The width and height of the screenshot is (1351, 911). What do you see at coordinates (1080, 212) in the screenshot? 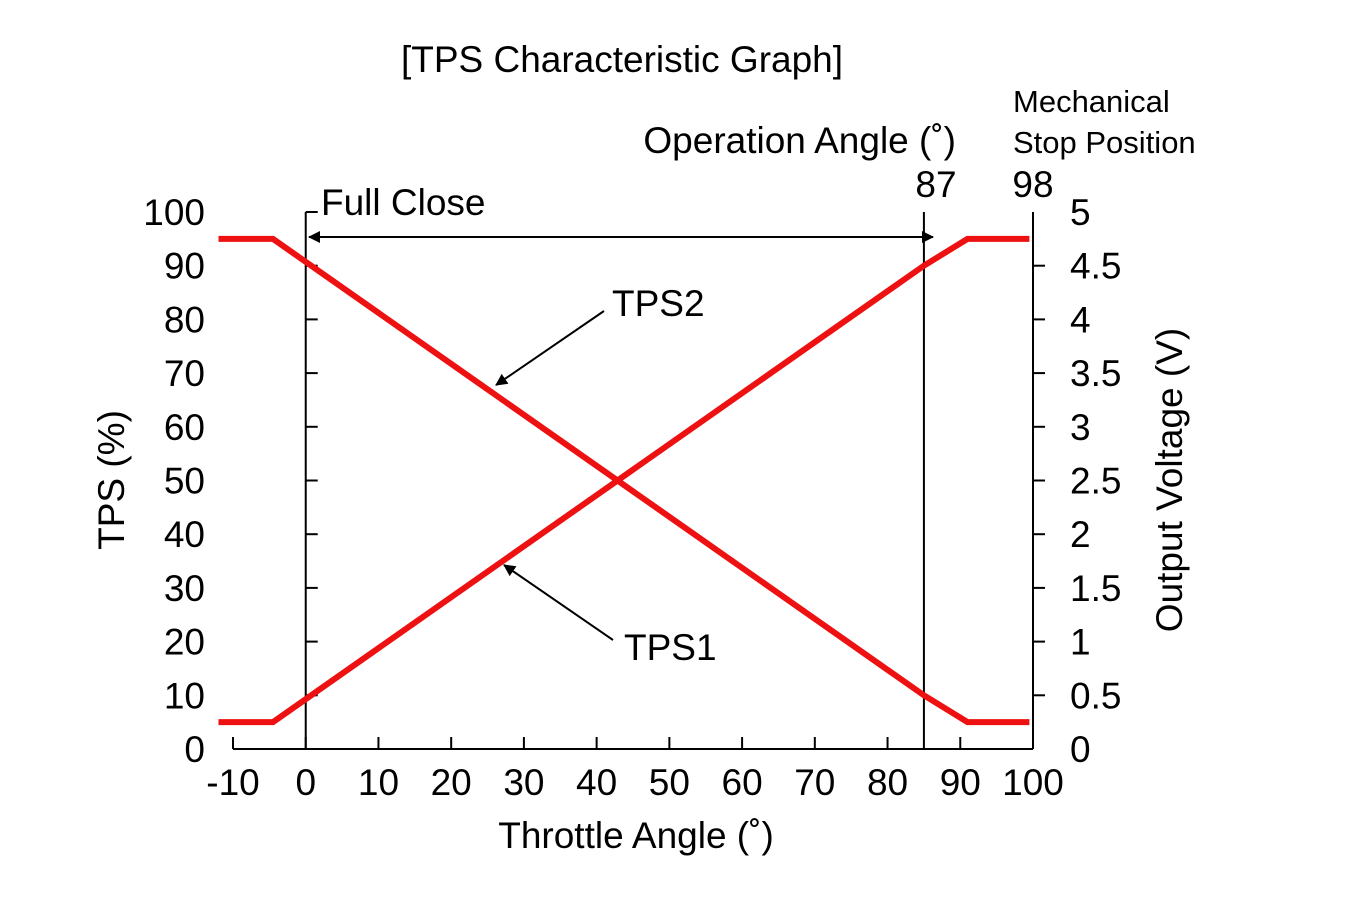
I see `y2-tick-label: 5` at bounding box center [1080, 212].